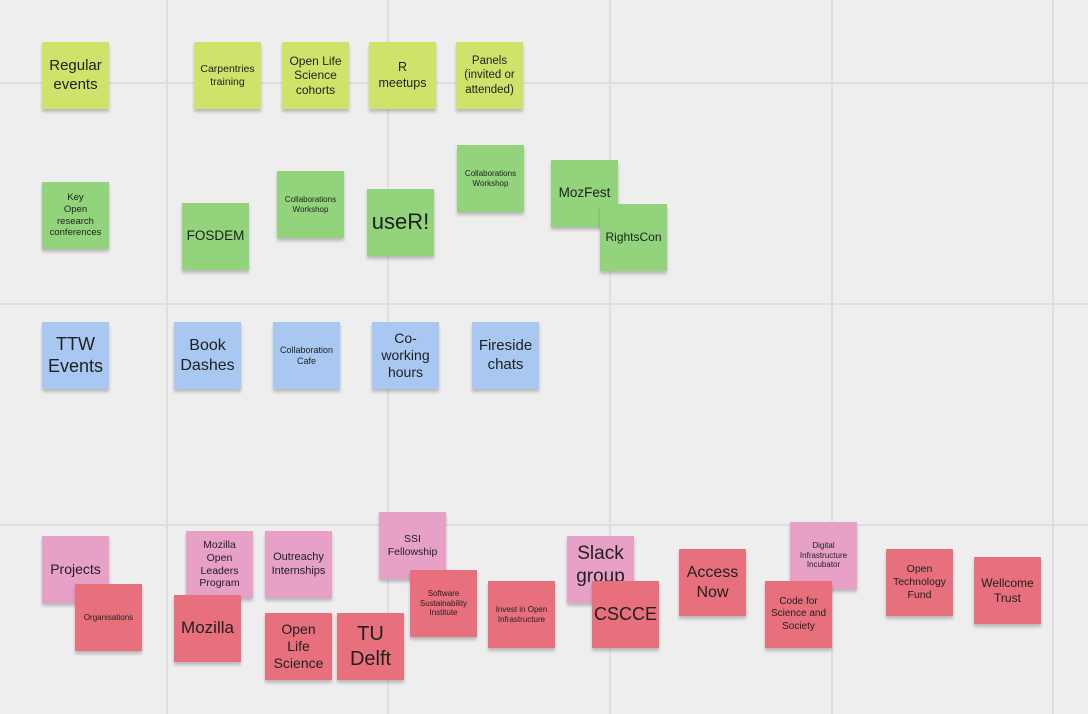  Describe the element at coordinates (489, 75) in the screenshot. I see `sticky-note: Panels (invited or attended)` at that location.